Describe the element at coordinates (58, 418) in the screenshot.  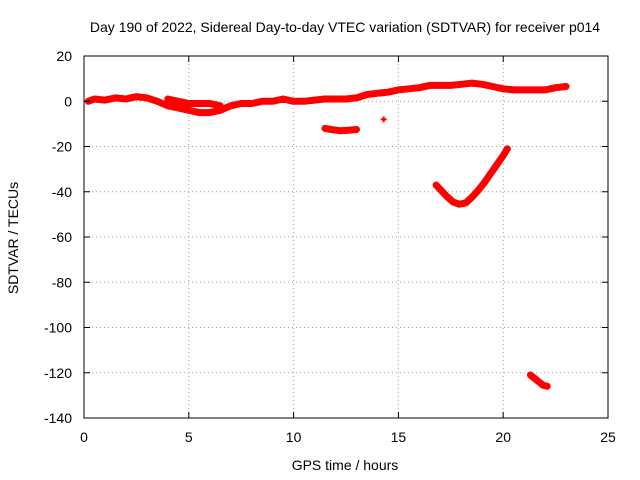
I see `y-tick-label: -140` at that location.